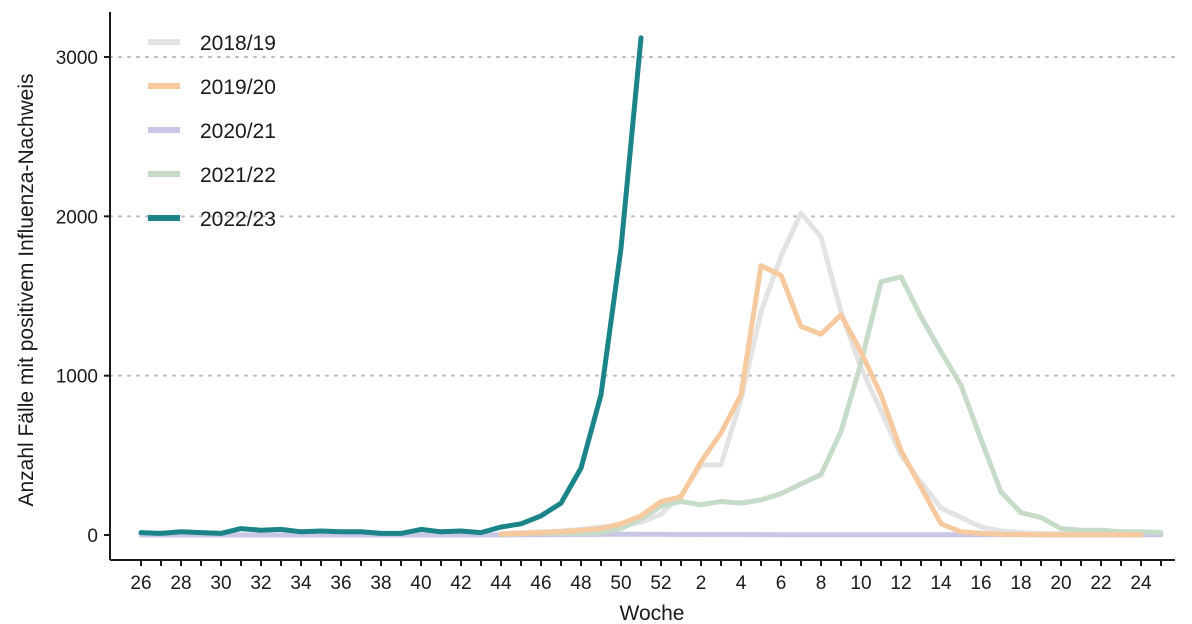 This screenshot has height=624, width=1192. What do you see at coordinates (701, 583) in the screenshot?
I see `x-tick-label-14: 2` at bounding box center [701, 583].